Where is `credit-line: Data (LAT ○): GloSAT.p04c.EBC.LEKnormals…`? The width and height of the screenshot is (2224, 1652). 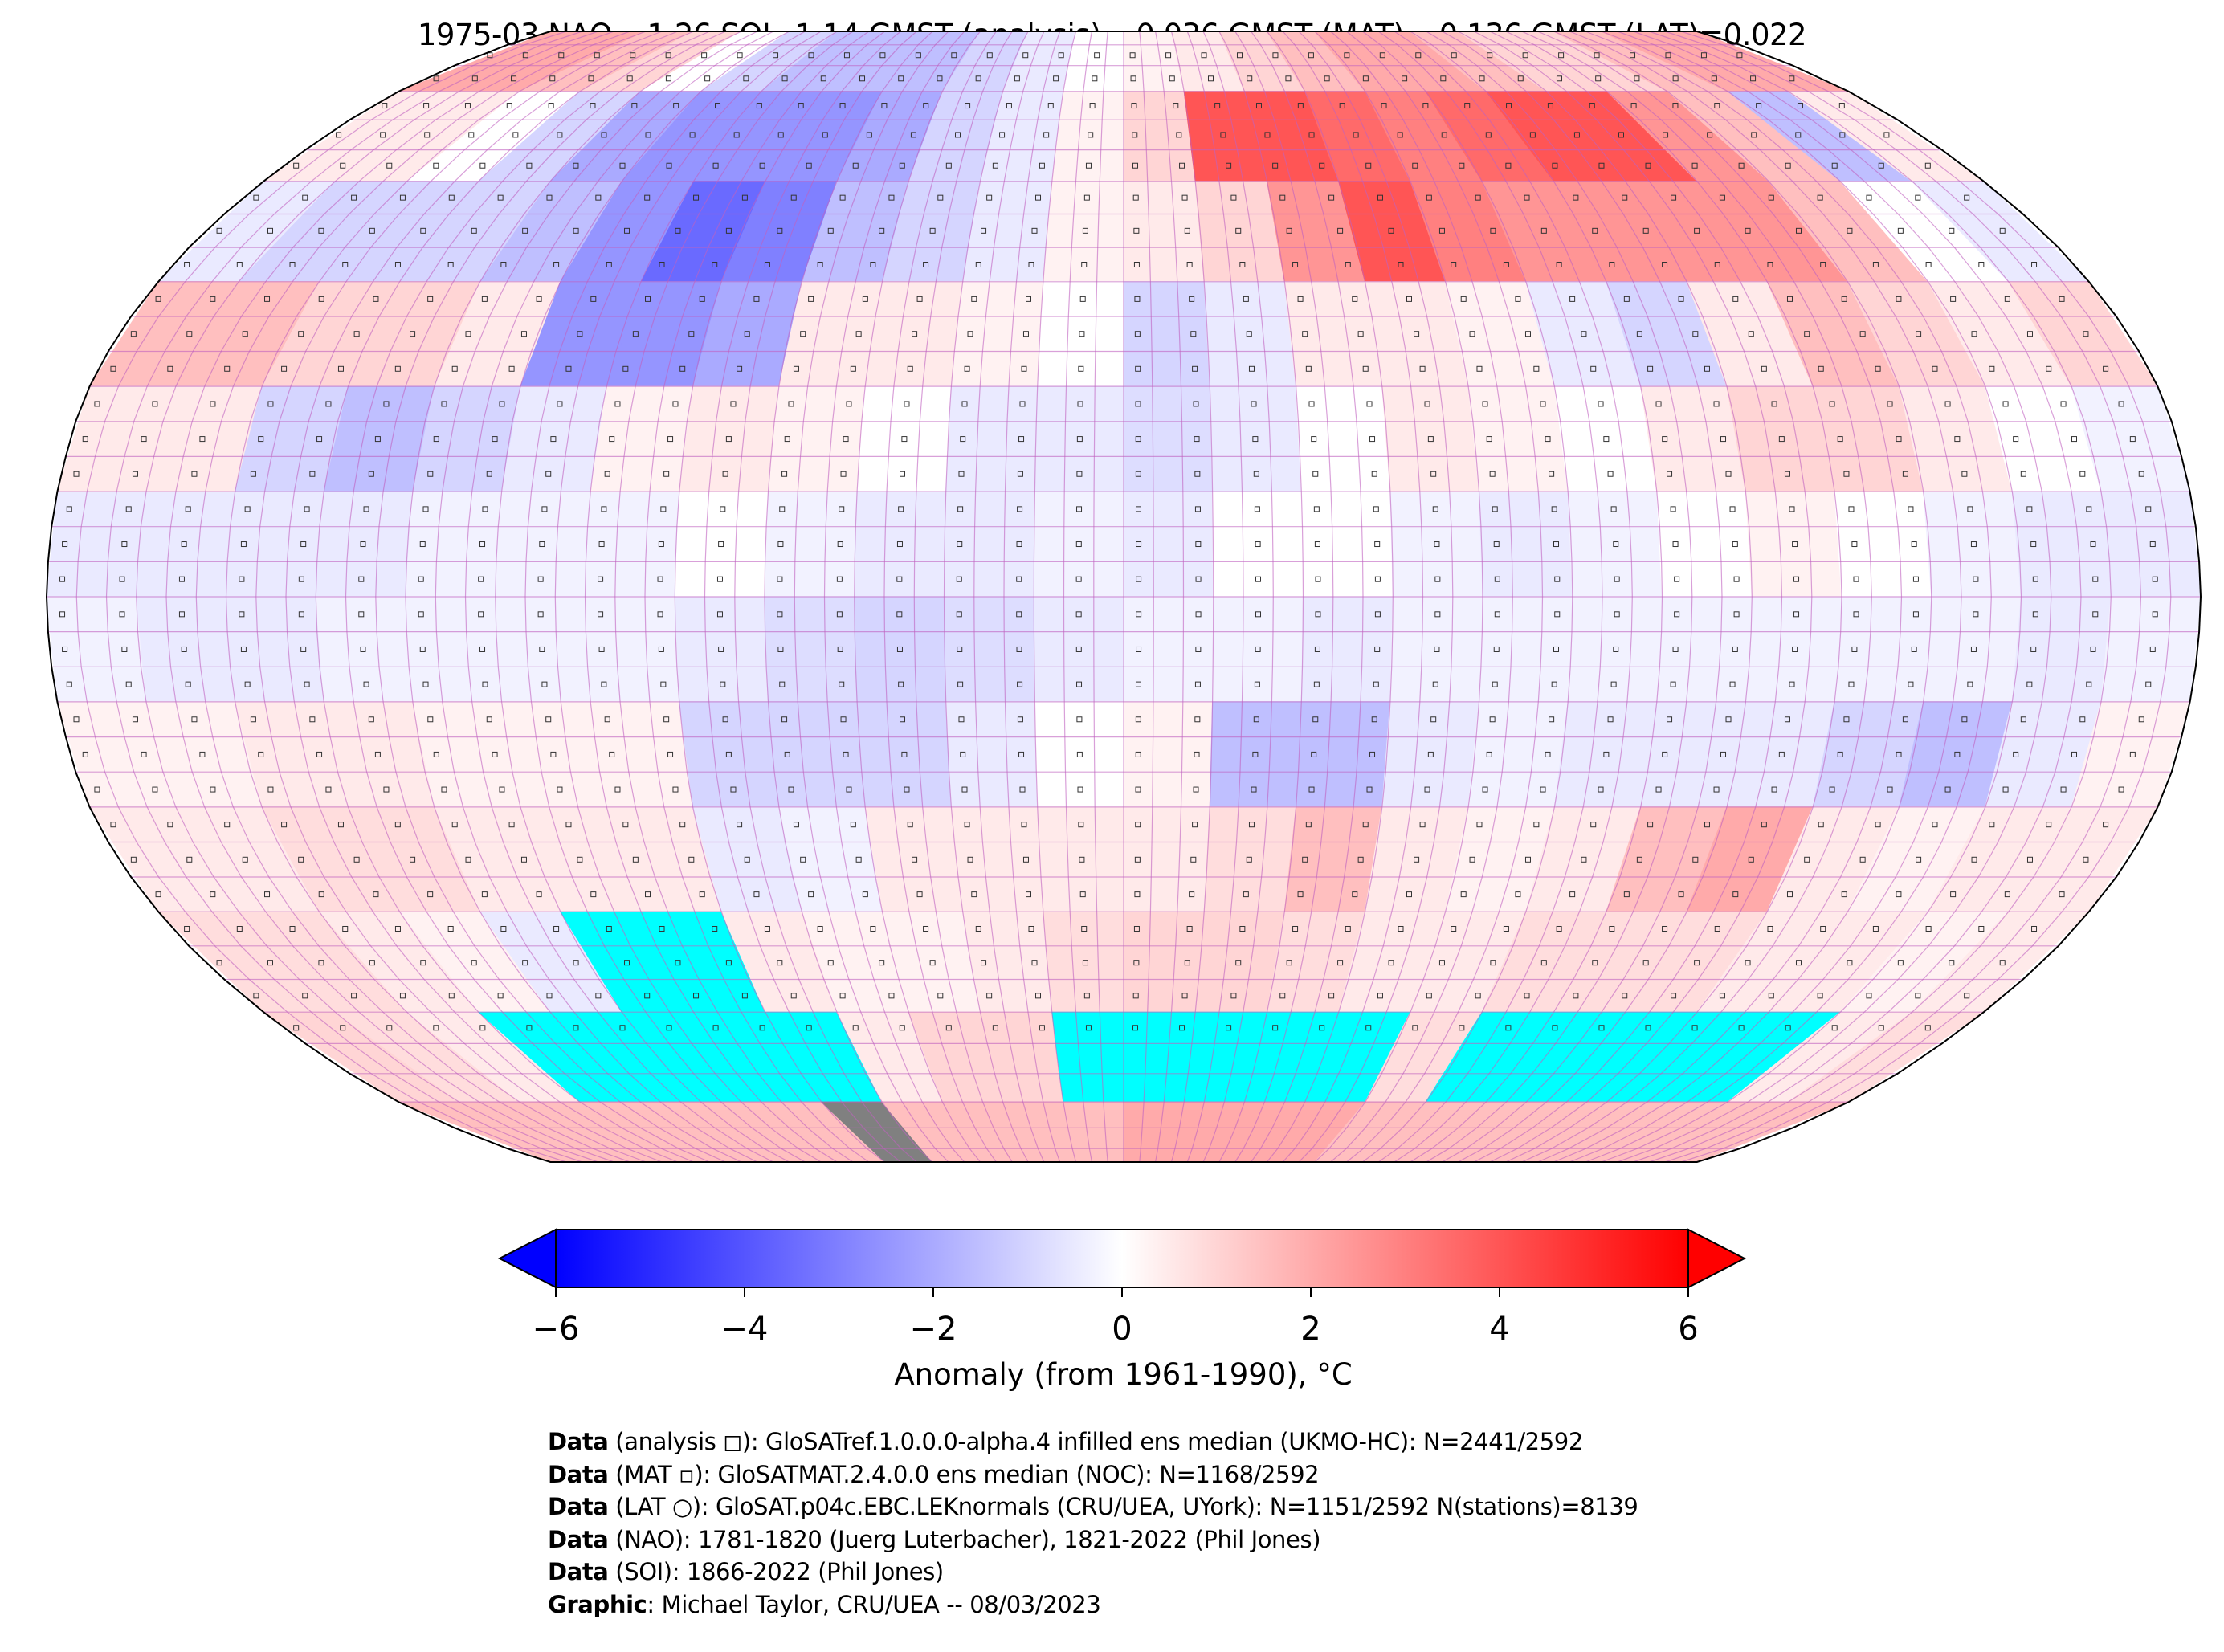 credit-line: Data (LAT ○): GloSAT.p04c.EBC.LEKnormals… is located at coordinates (1093, 1506).